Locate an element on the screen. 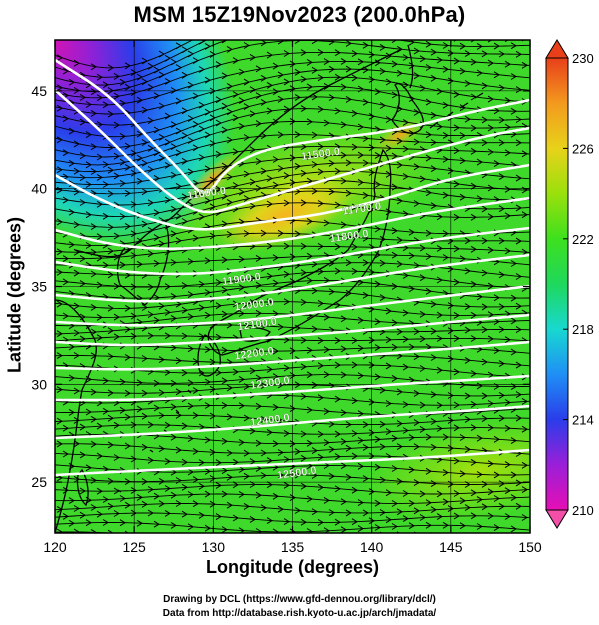 This screenshot has width=599, height=625. y-tick-label: 25 is located at coordinates (39, 482).